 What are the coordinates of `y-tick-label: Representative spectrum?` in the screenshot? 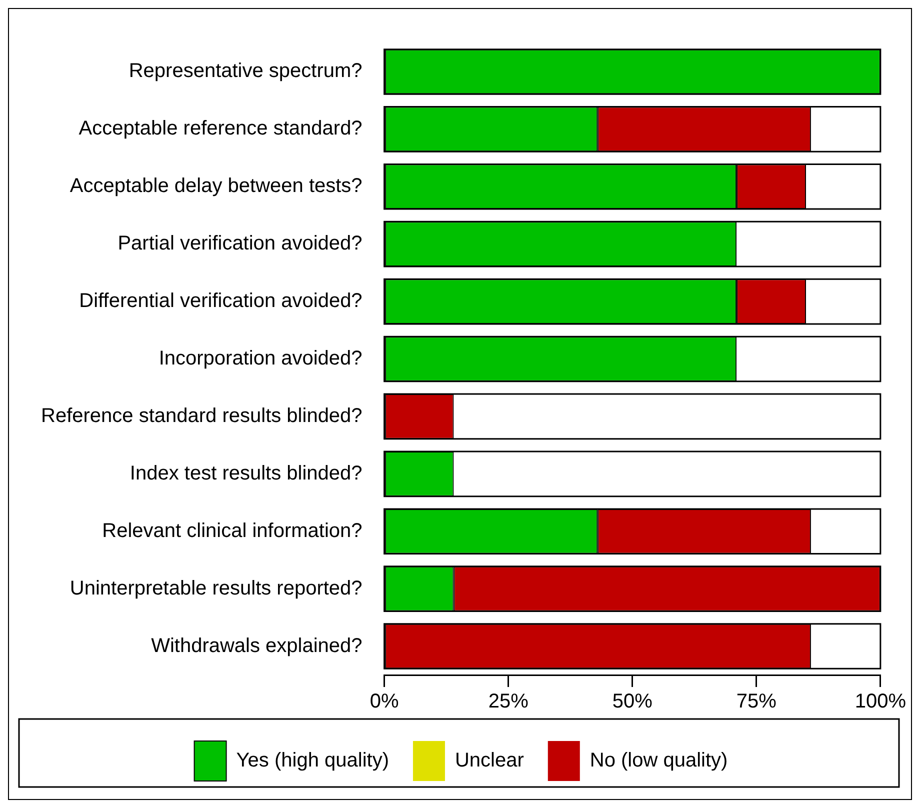 It's located at (245, 71).